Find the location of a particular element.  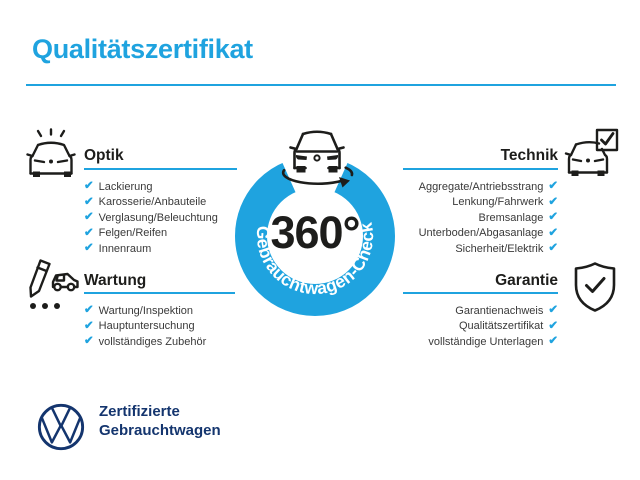

footer-brand-line1: Zertifizierte is located at coordinates (139, 411).